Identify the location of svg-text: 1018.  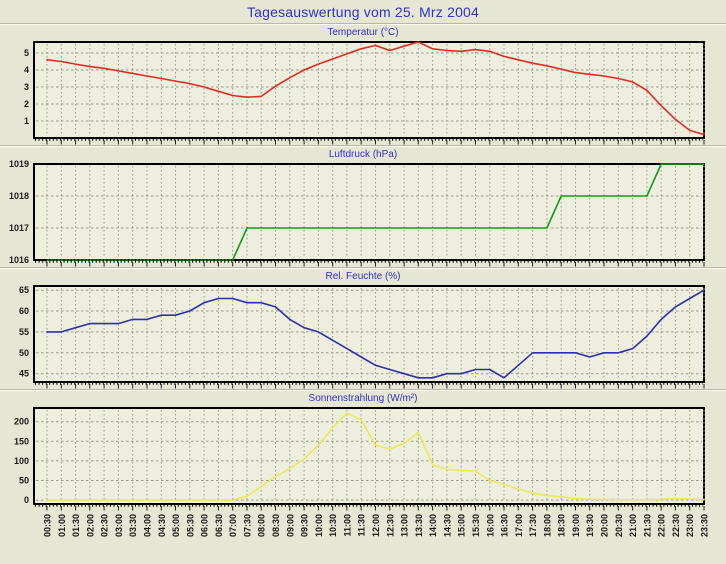
(19, 196).